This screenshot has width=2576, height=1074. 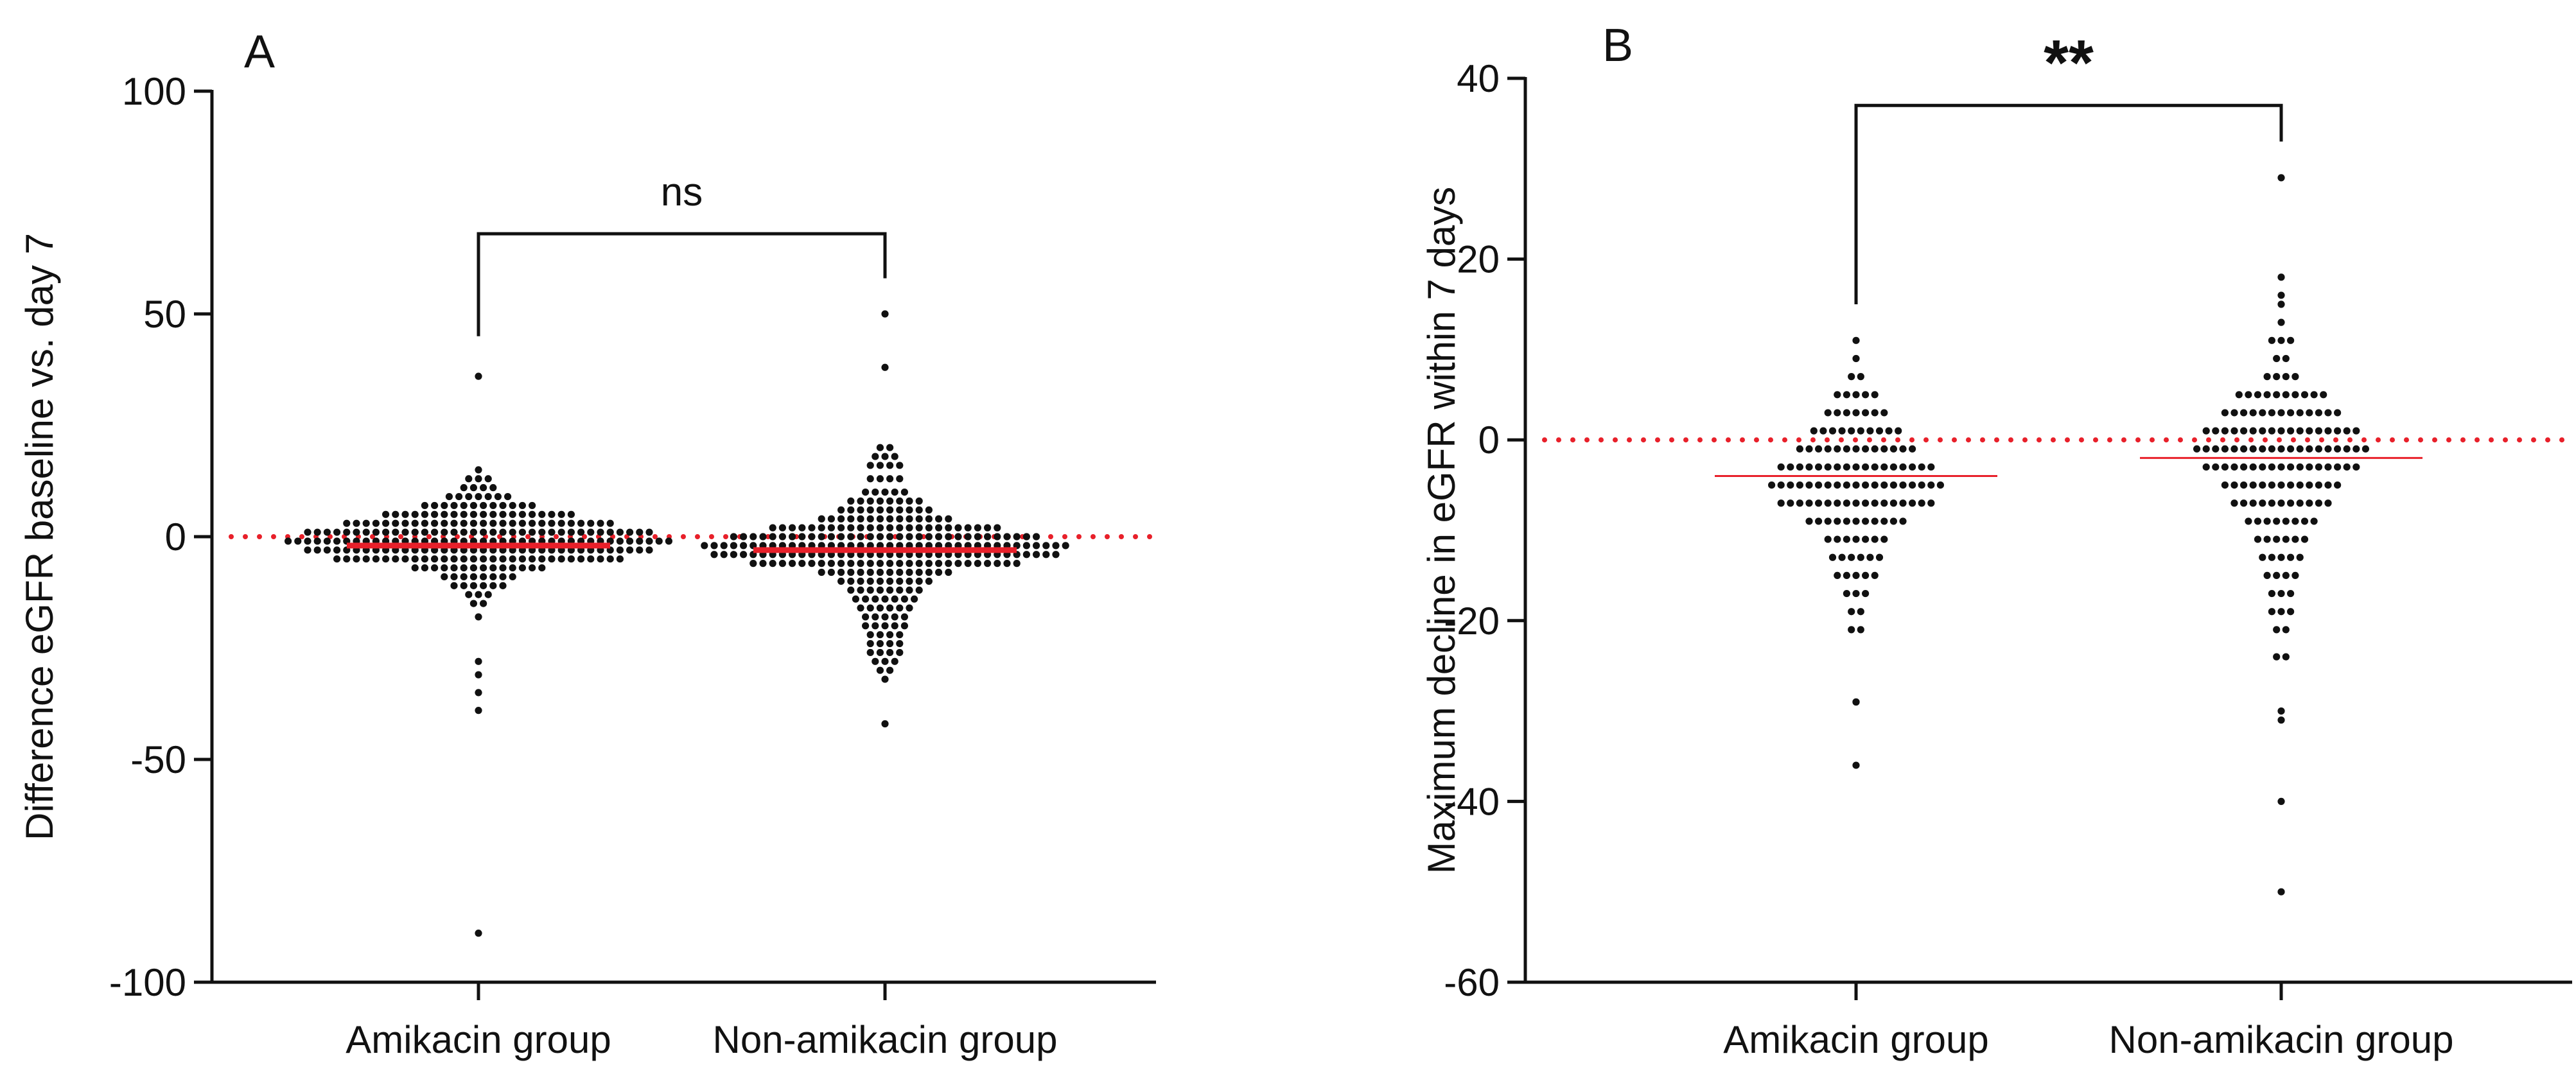 What do you see at coordinates (1478, 78) in the screenshot?
I see `y-tick-label: 40` at bounding box center [1478, 78].